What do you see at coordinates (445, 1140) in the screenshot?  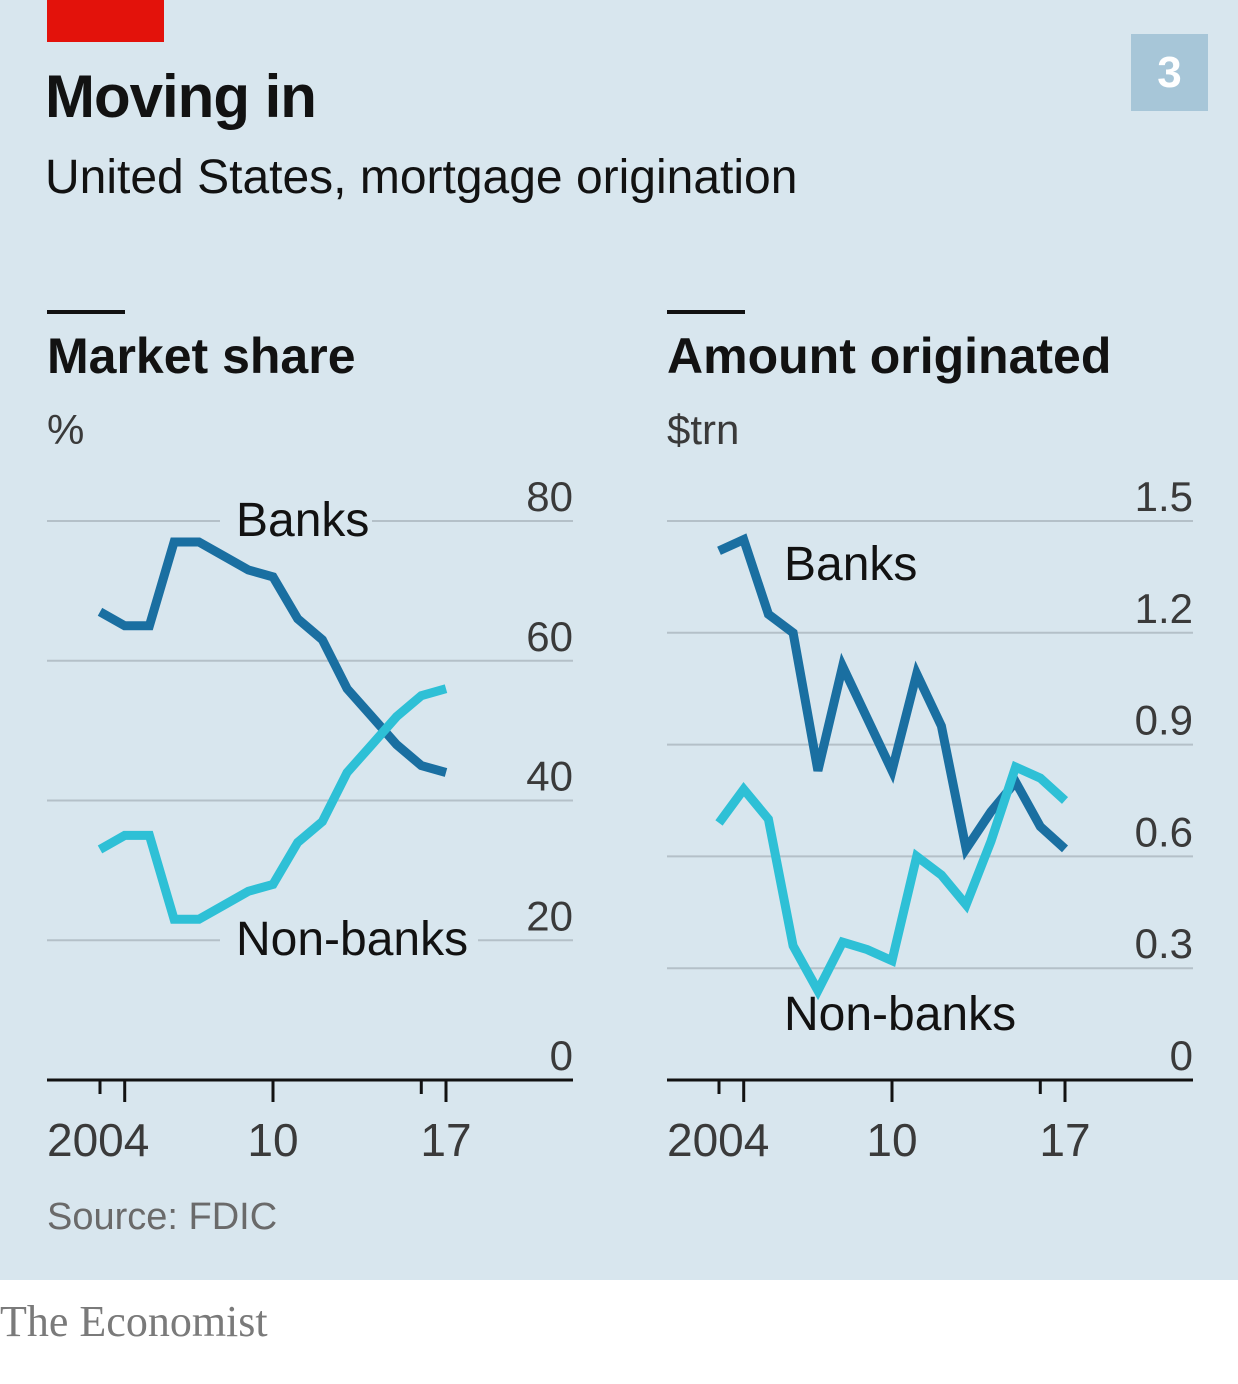 I see `panel1-x-tick-label: 17` at bounding box center [445, 1140].